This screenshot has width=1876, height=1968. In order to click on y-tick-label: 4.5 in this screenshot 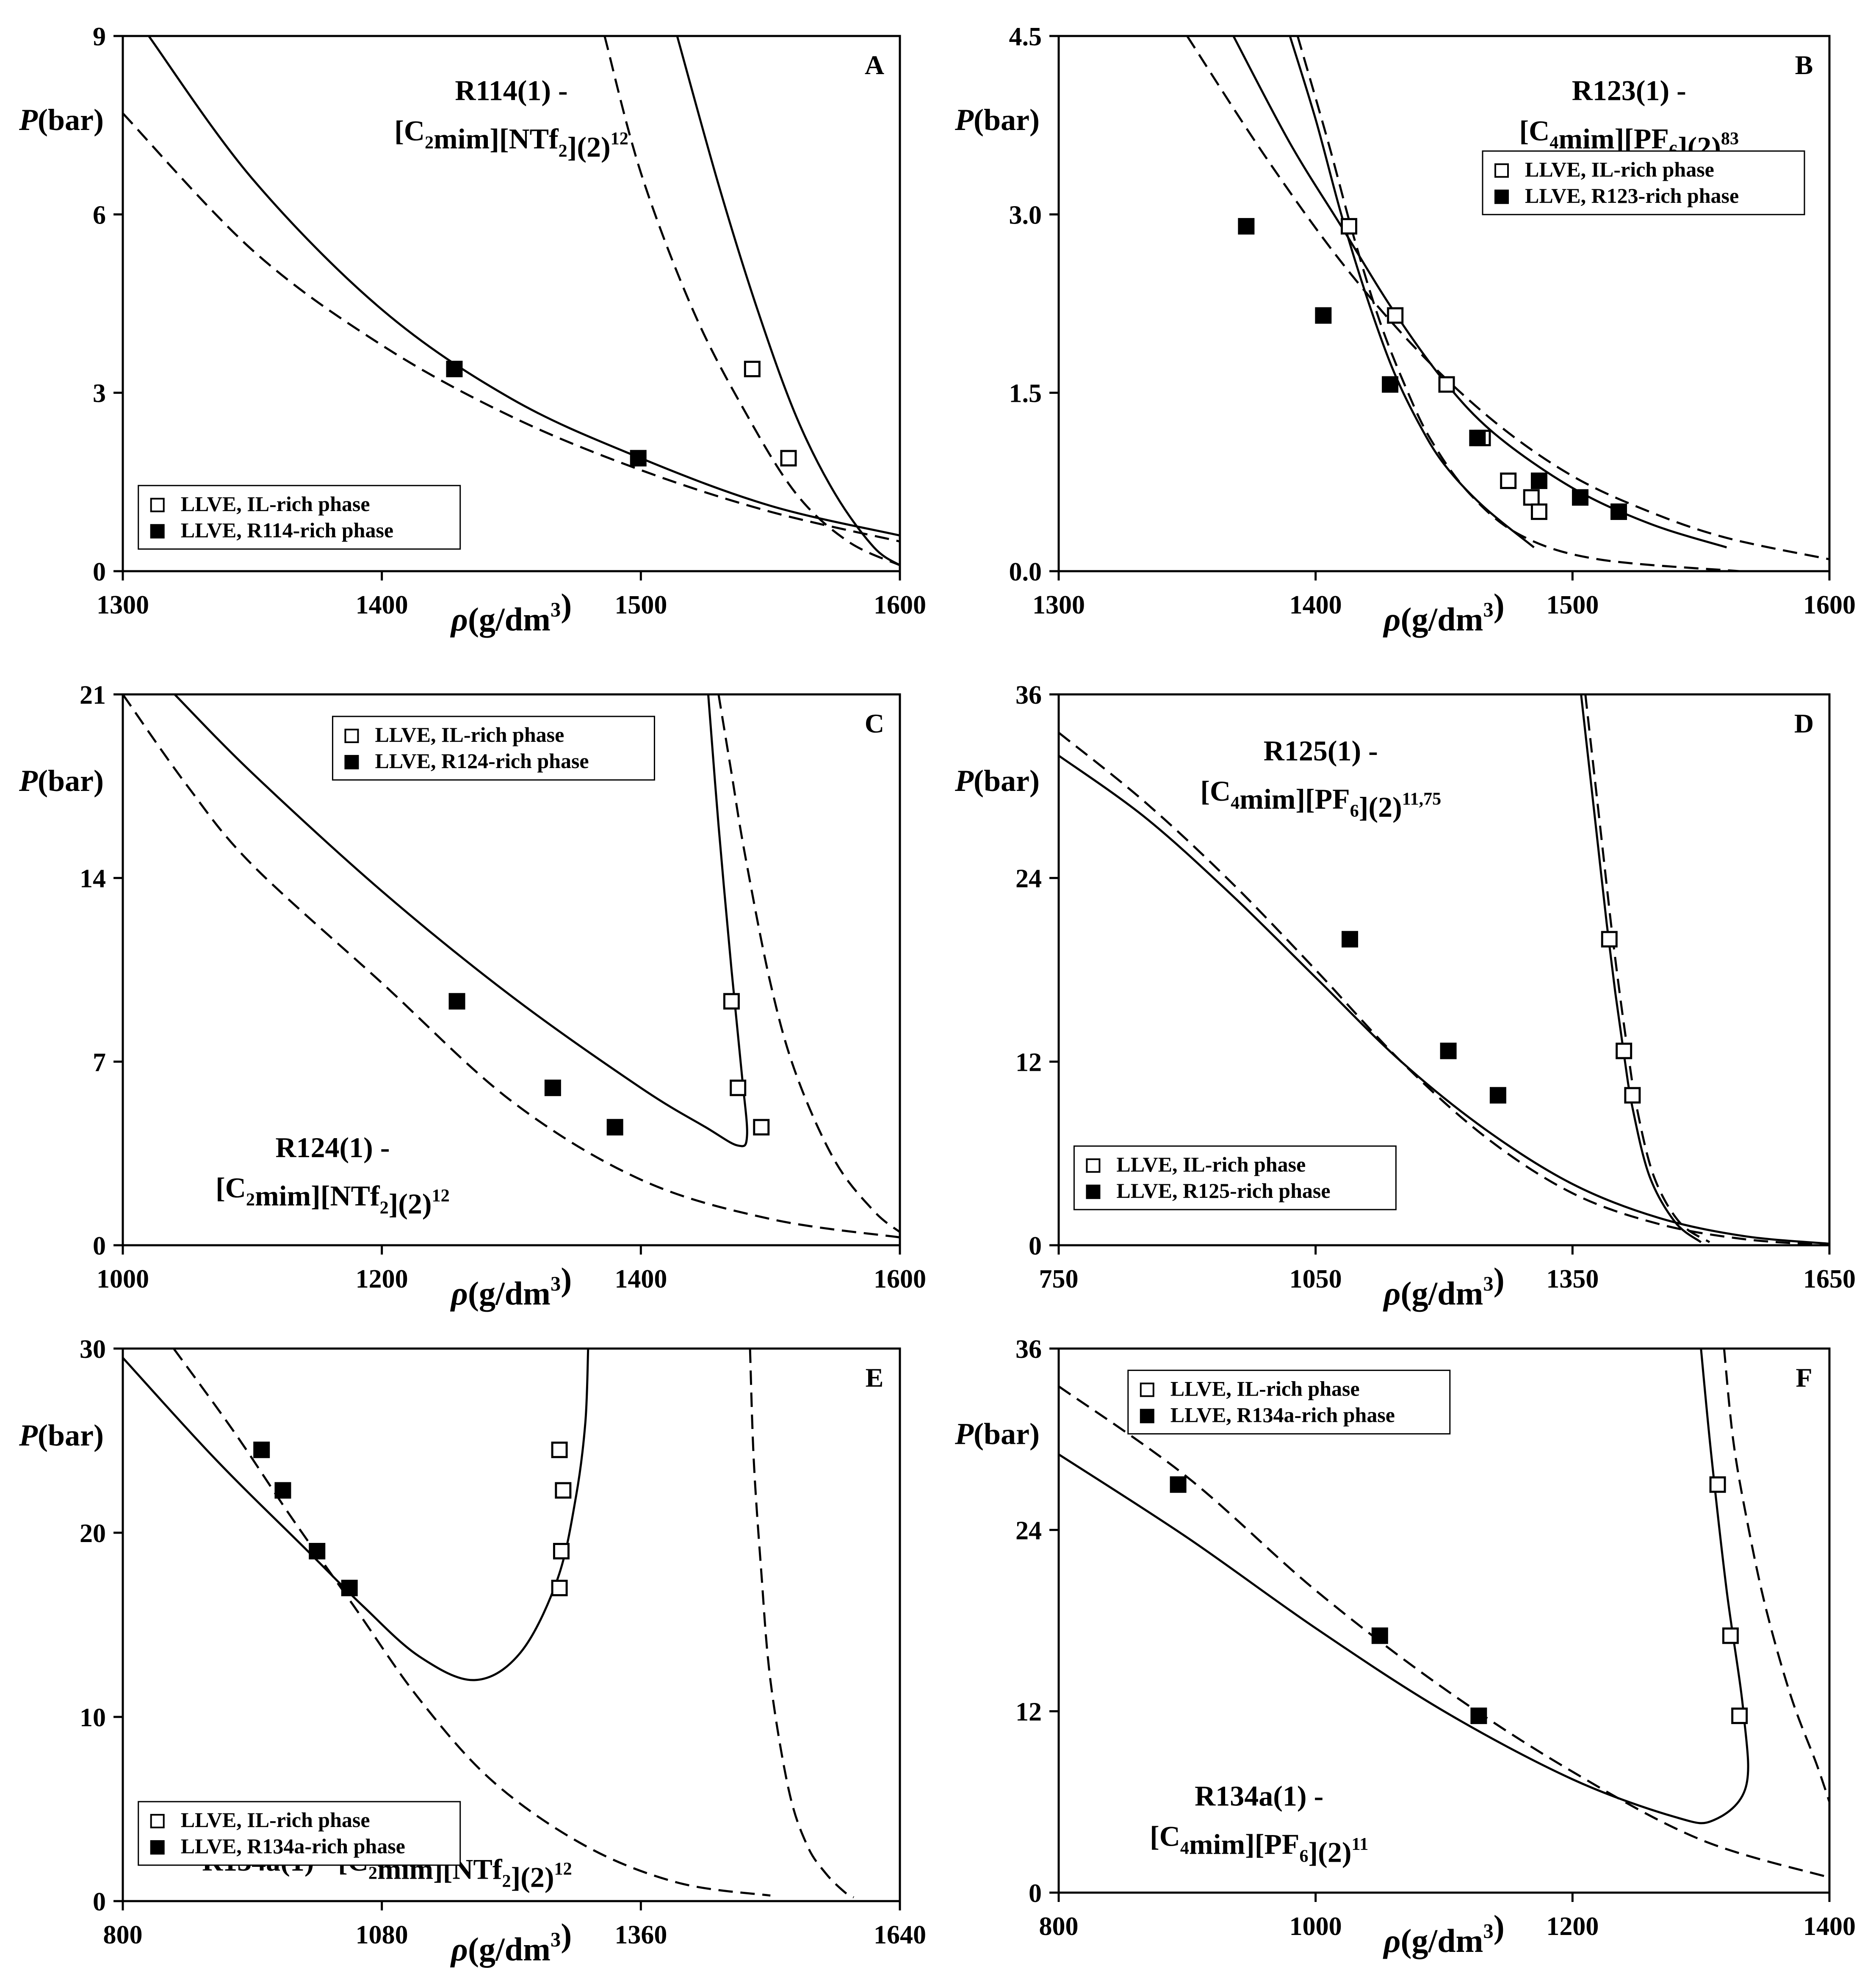, I will do `click(1025, 36)`.